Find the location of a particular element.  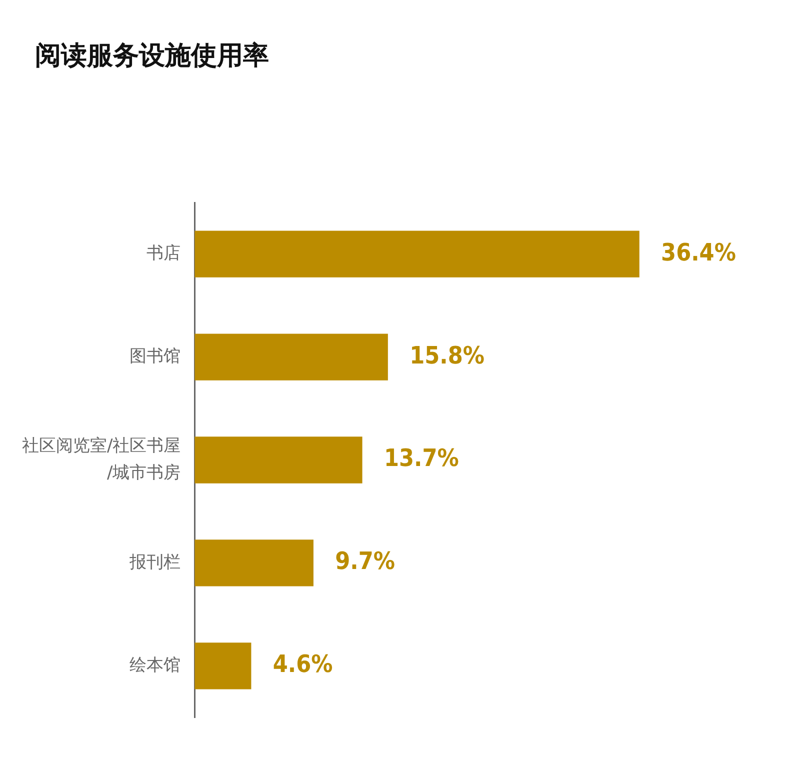

data-label: 9.7% is located at coordinates (365, 561).